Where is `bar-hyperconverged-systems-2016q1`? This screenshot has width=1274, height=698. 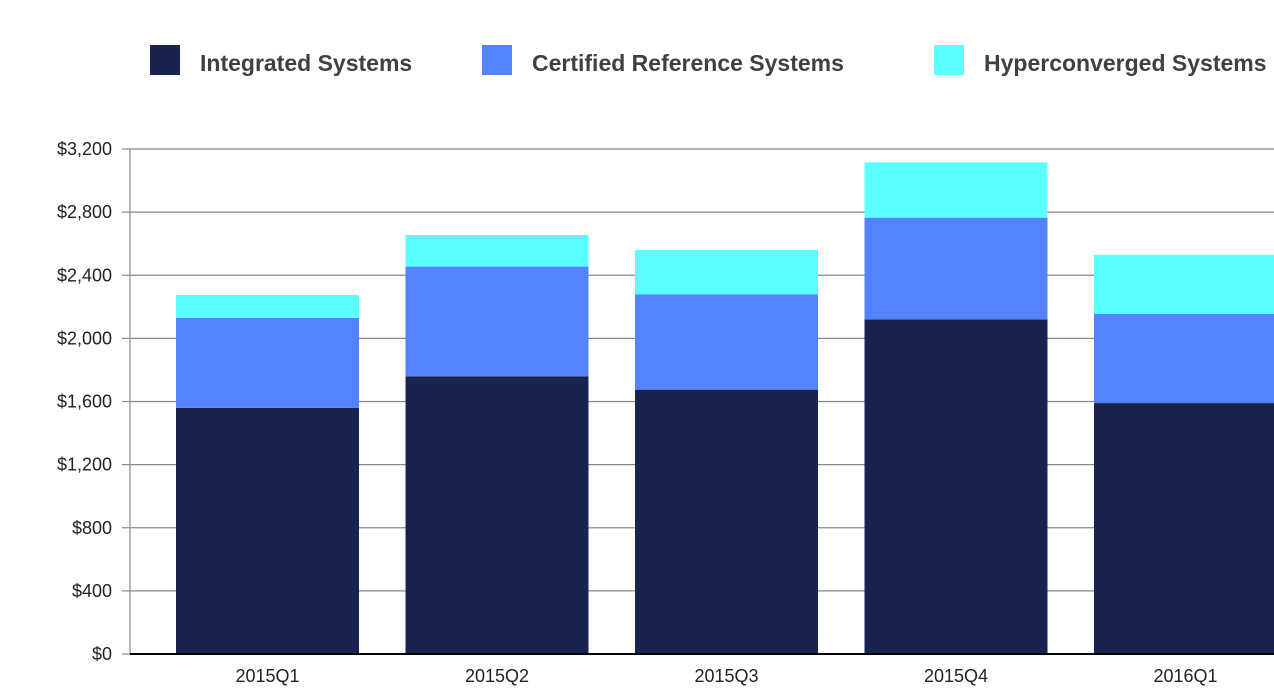 bar-hyperconverged-systems-2016q1 is located at coordinates (1184, 284).